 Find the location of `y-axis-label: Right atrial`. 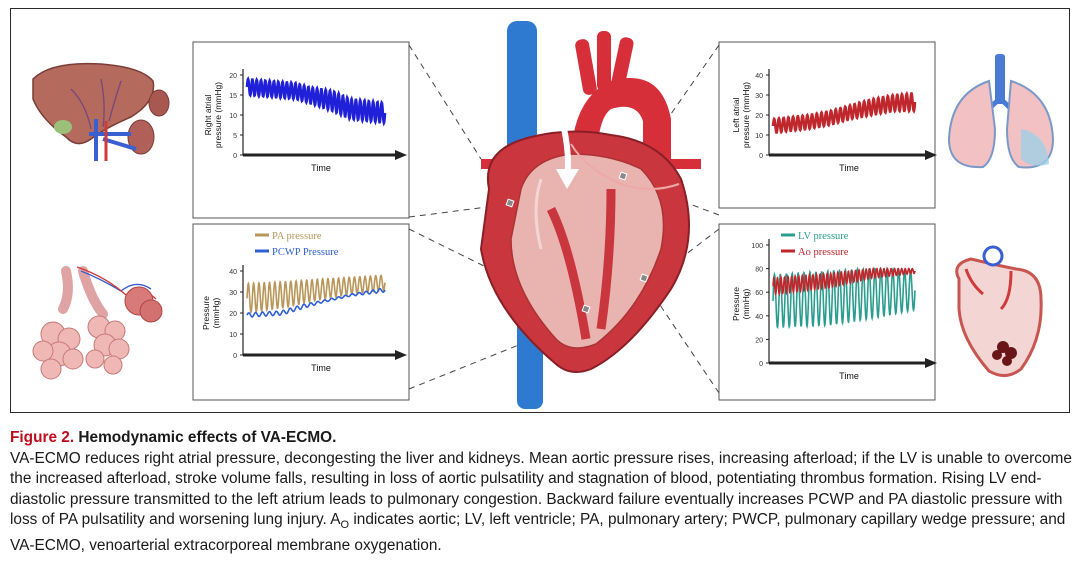

y-axis-label: Right atrial is located at coordinates (208, 115).